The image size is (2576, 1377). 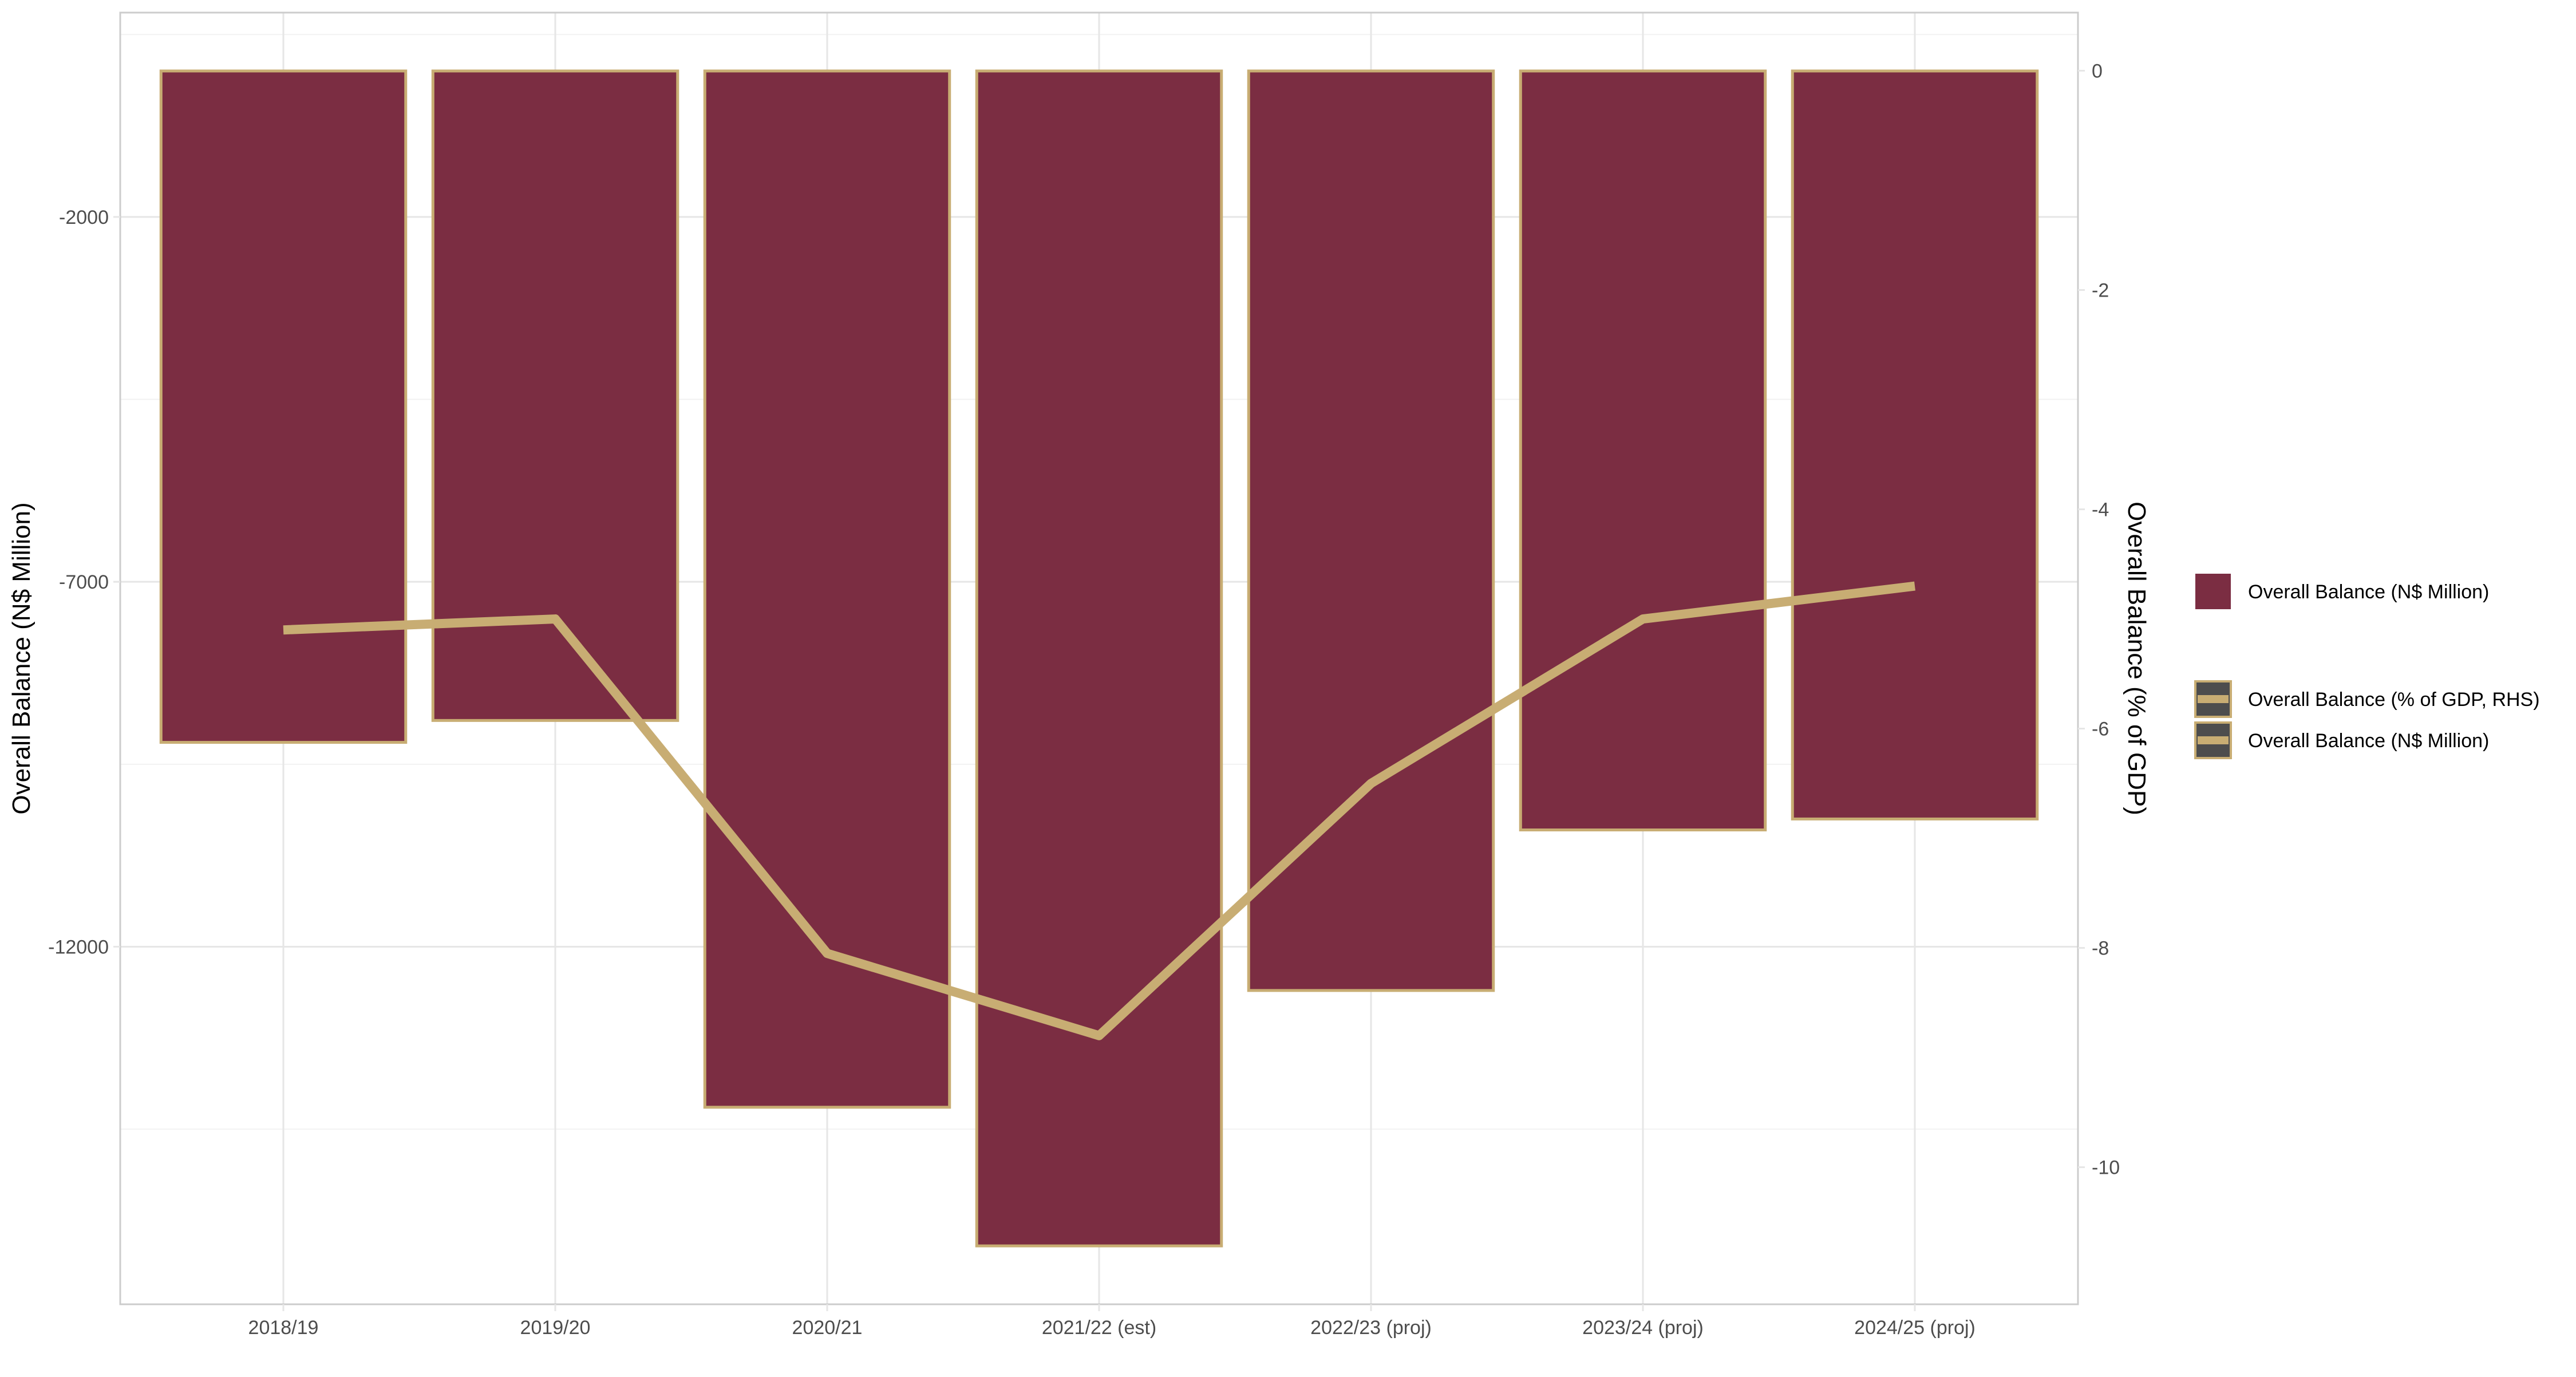 What do you see at coordinates (1915, 1328) in the screenshot?
I see `x-tick-label: 2024/25 (proj)` at bounding box center [1915, 1328].